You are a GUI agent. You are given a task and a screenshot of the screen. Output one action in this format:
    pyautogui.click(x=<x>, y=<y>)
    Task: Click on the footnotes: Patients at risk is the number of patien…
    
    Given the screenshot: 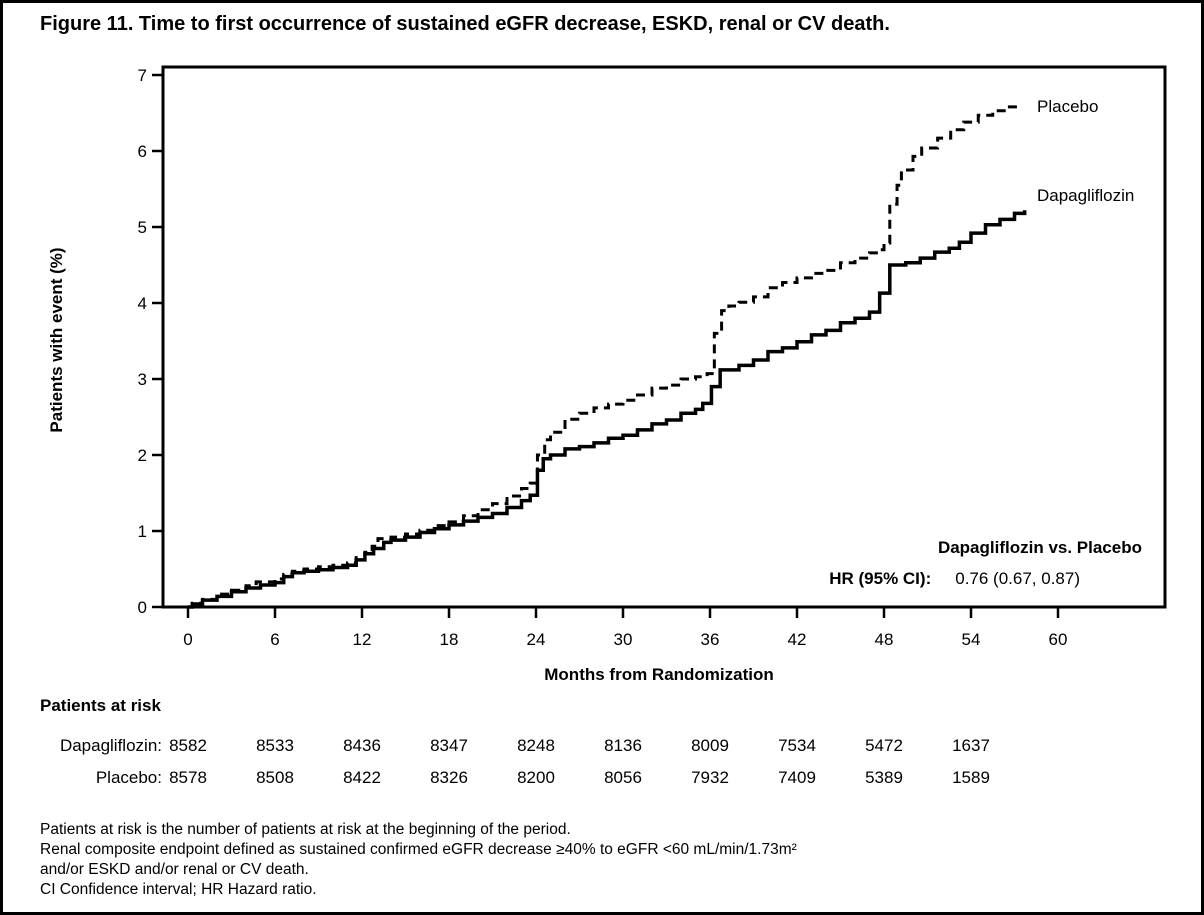 What is the action you would take?
    pyautogui.click(x=418, y=860)
    